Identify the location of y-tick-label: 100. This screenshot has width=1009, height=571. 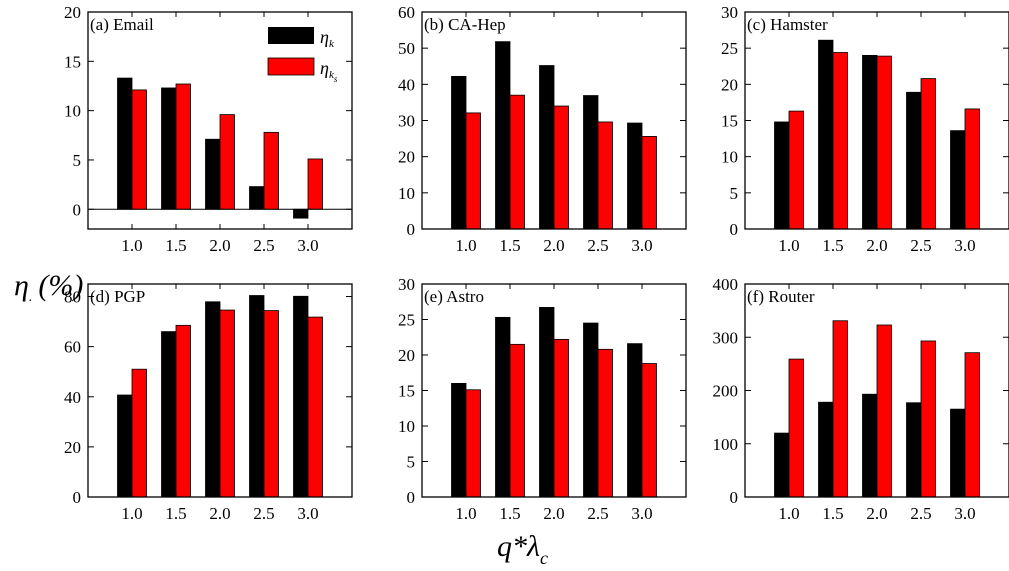
(726, 444).